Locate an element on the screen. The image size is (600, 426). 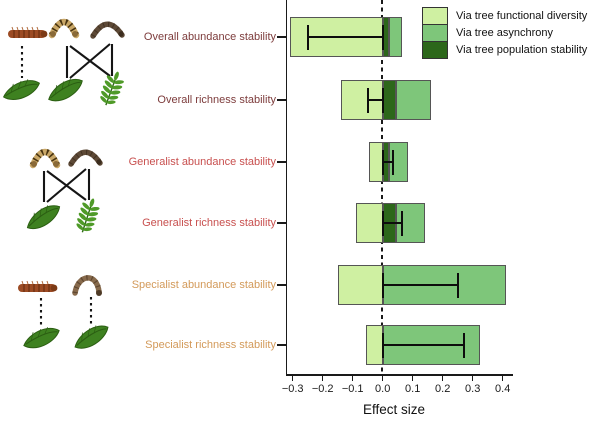
x-axis-tick-label: −0.3 is located at coordinates (292, 389).